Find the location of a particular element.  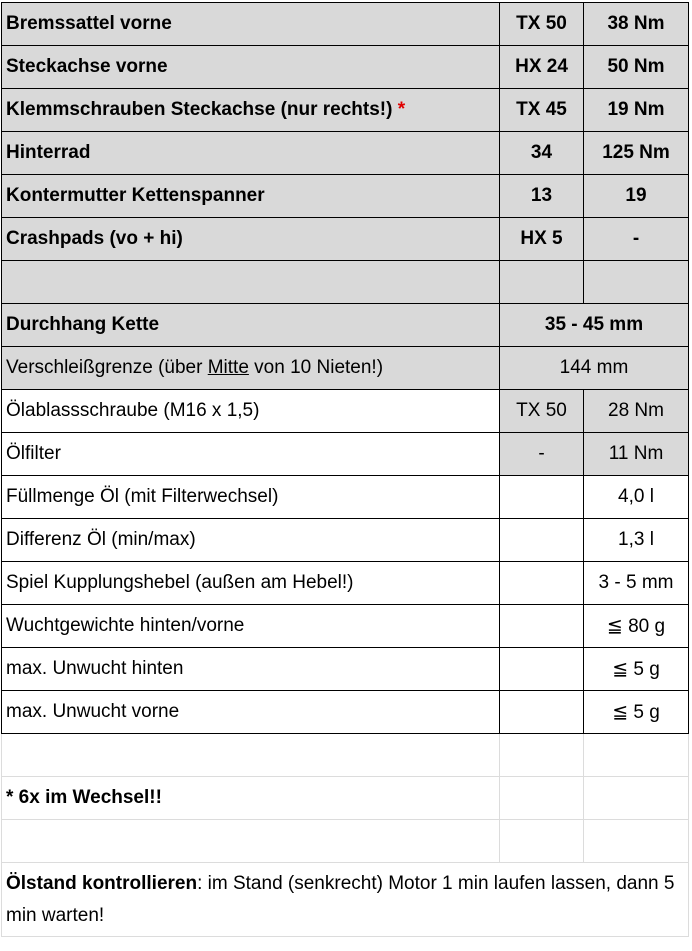

tool-cell: 13 is located at coordinates (541, 196).